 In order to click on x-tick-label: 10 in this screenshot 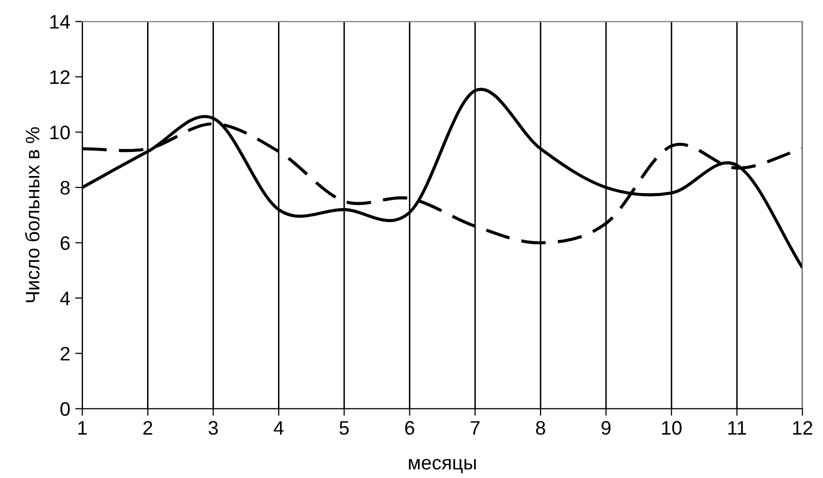, I will do `click(672, 428)`.